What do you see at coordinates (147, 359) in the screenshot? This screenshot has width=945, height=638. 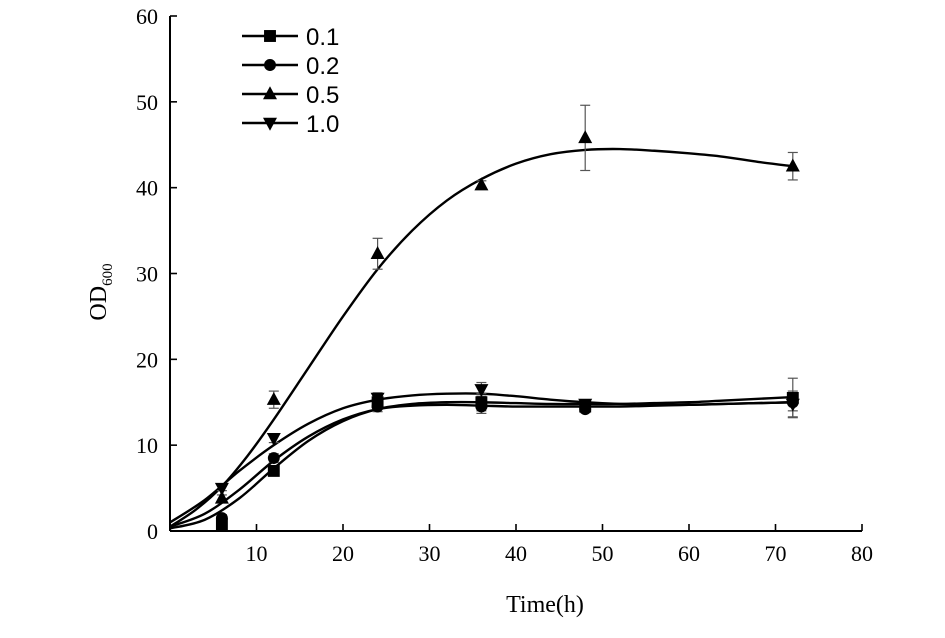 I see `y-tick-label-20: 20` at bounding box center [147, 359].